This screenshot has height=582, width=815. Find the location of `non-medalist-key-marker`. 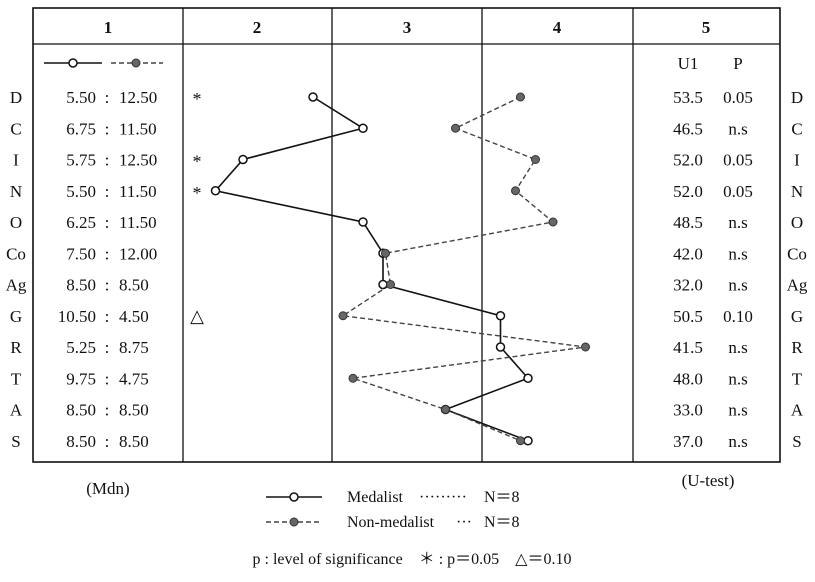

non-medalist-key-marker is located at coordinates (136, 63).